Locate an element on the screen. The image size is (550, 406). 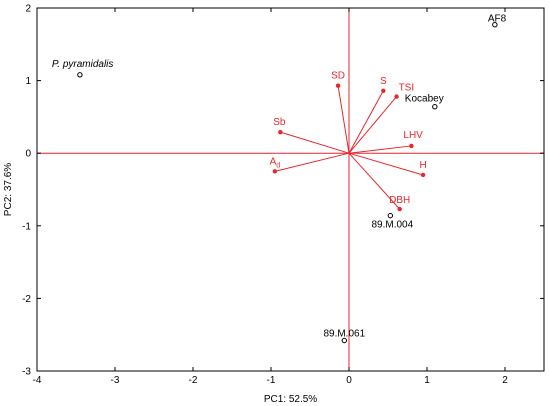
x-tick-label: -4 is located at coordinates (37, 380).